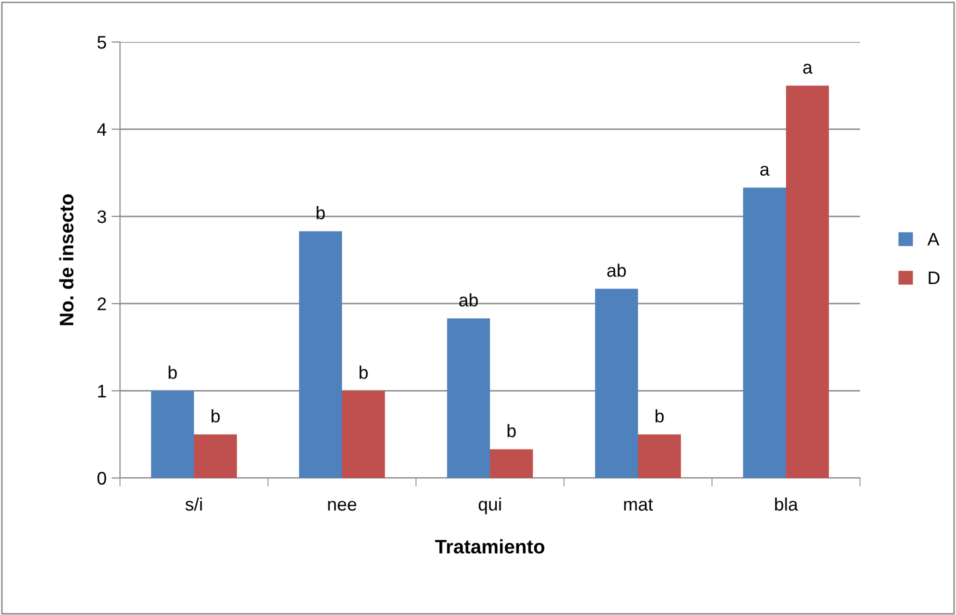  What do you see at coordinates (786, 504) in the screenshot?
I see `x-tick-label: bla` at bounding box center [786, 504].